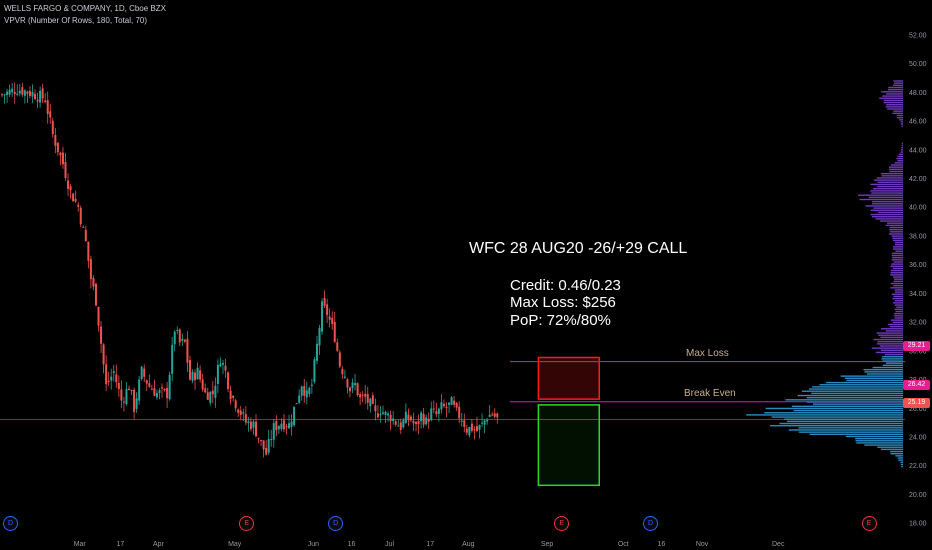 This screenshot has width=932, height=550. I want to click on max-loss-text: Max Loss: $256, so click(563, 302).